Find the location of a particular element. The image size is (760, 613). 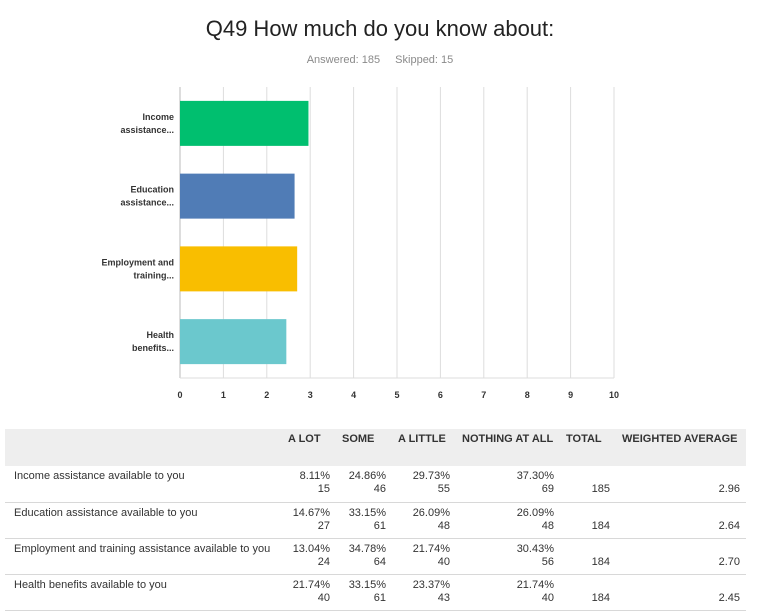

cell-nothing-at-all: 37.30% 69 is located at coordinates (508, 484).